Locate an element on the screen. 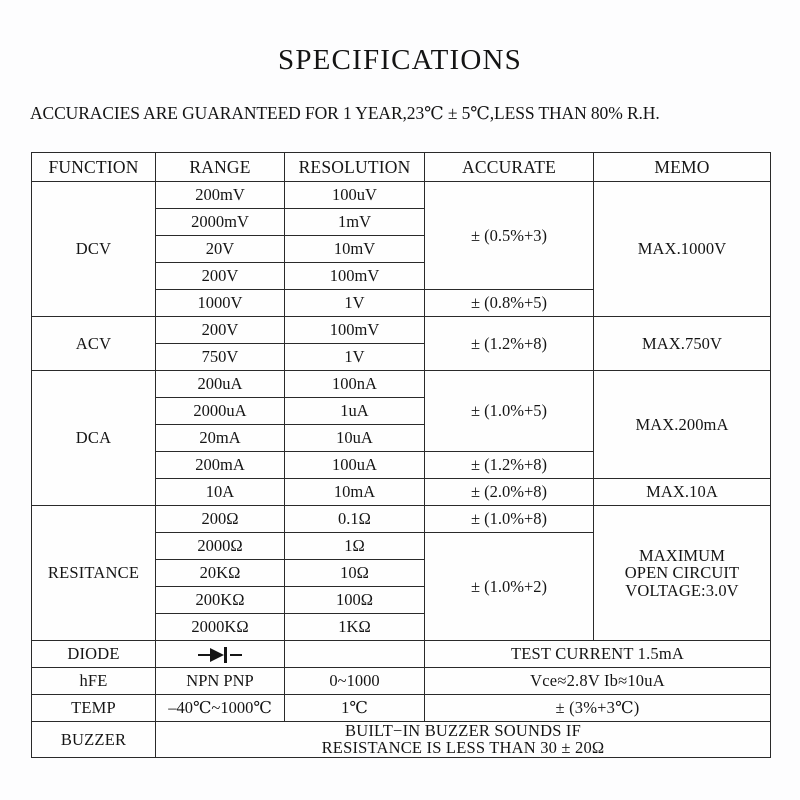 This screenshot has width=800, height=800. accuracy-value: ± (1.0%+2) is located at coordinates (509, 586).